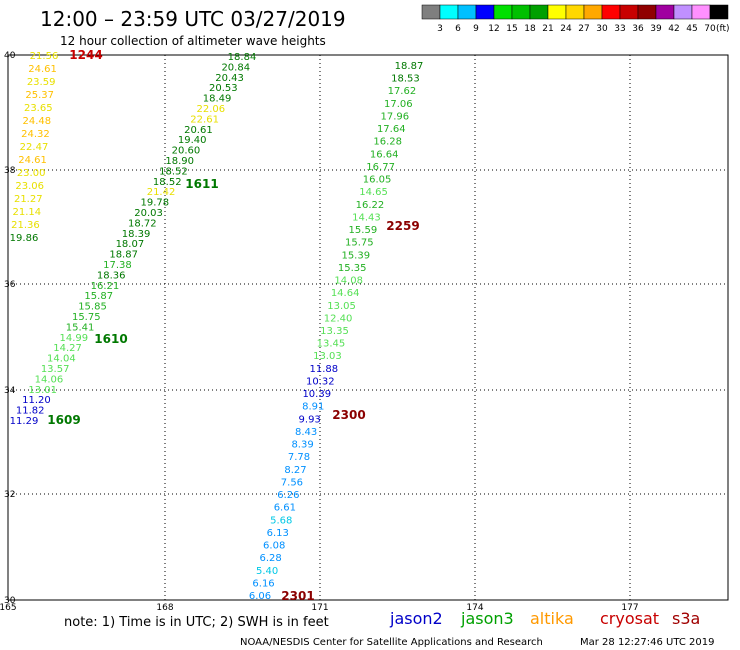  Describe the element at coordinates (25, 225) in the screenshot. I see `wave-height-value: 21.36` at that location.